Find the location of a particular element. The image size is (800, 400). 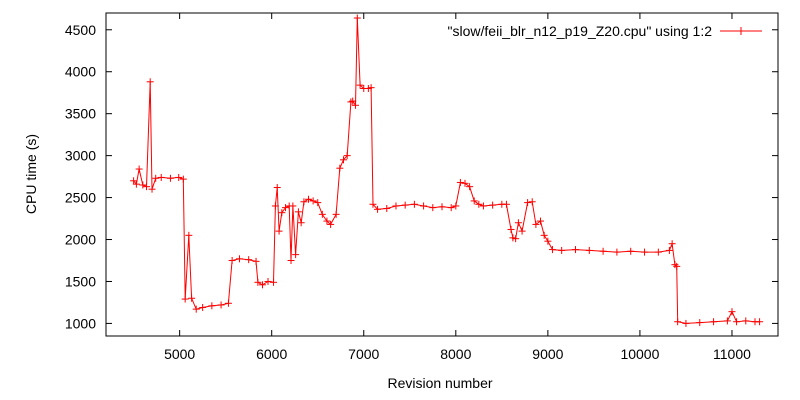

y-tick-label: 2000 is located at coordinates (80, 240).